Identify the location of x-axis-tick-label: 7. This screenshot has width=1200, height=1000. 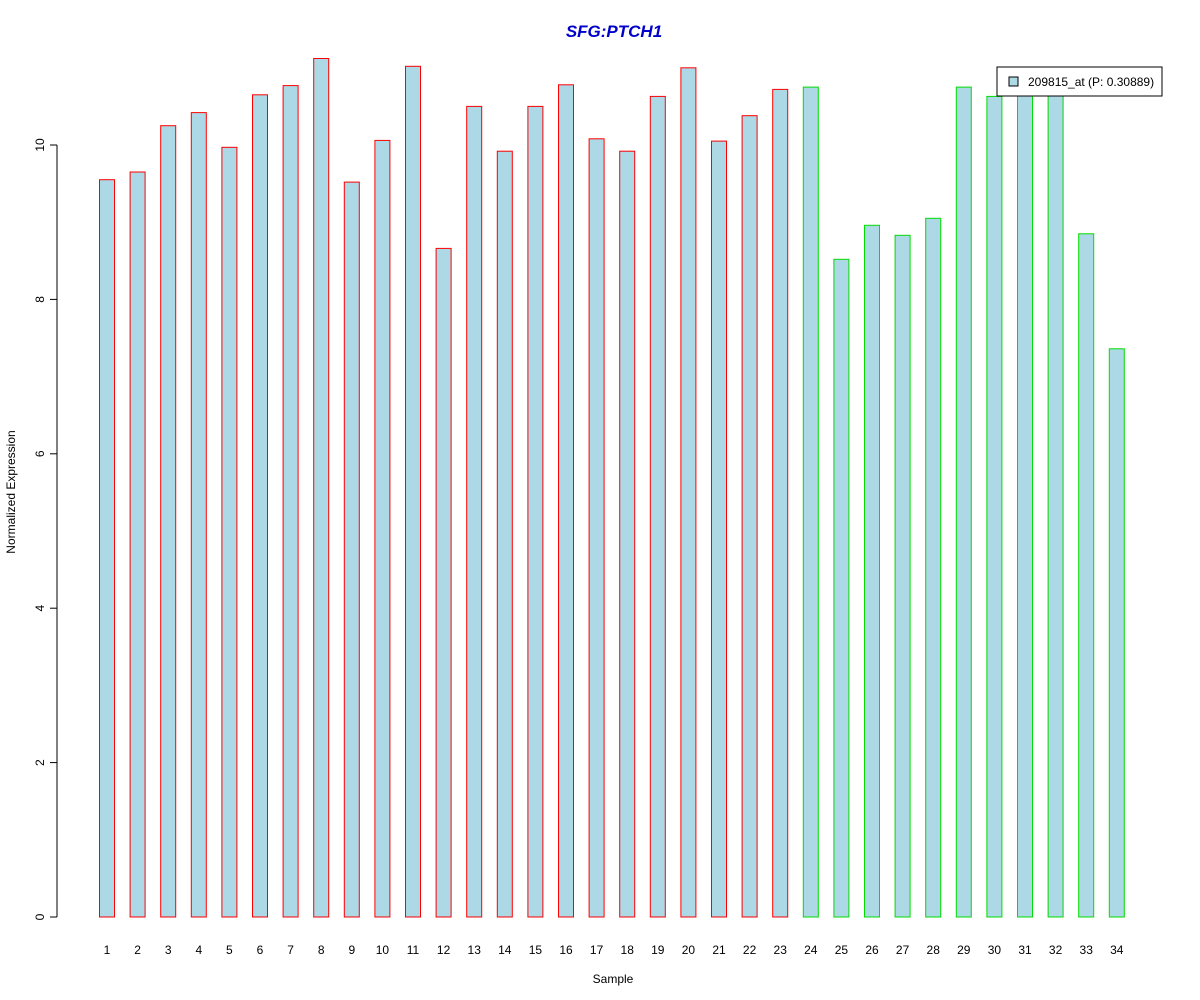
(290, 950).